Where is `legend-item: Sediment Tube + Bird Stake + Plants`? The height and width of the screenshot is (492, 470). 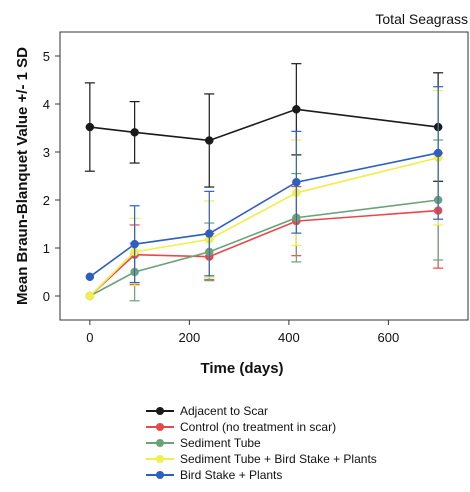 legend-item: Sediment Tube + Bird Stake + Plants is located at coordinates (261, 459).